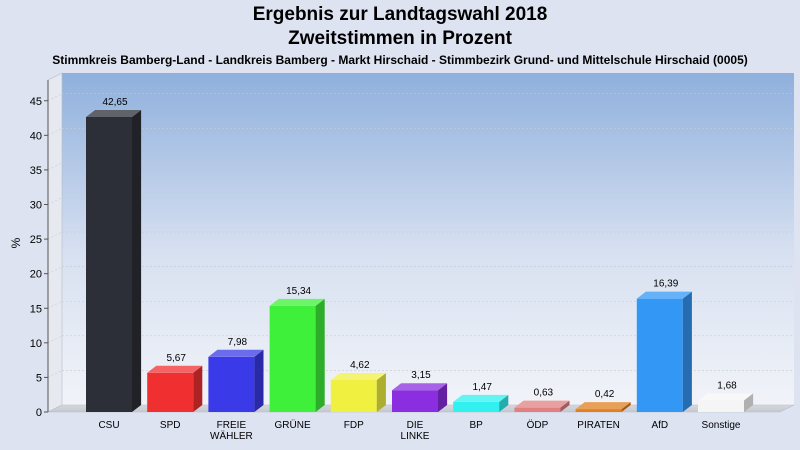 The width and height of the screenshot is (800, 450). What do you see at coordinates (293, 425) in the screenshot?
I see `x-tick-label: GRÜNE` at bounding box center [293, 425].